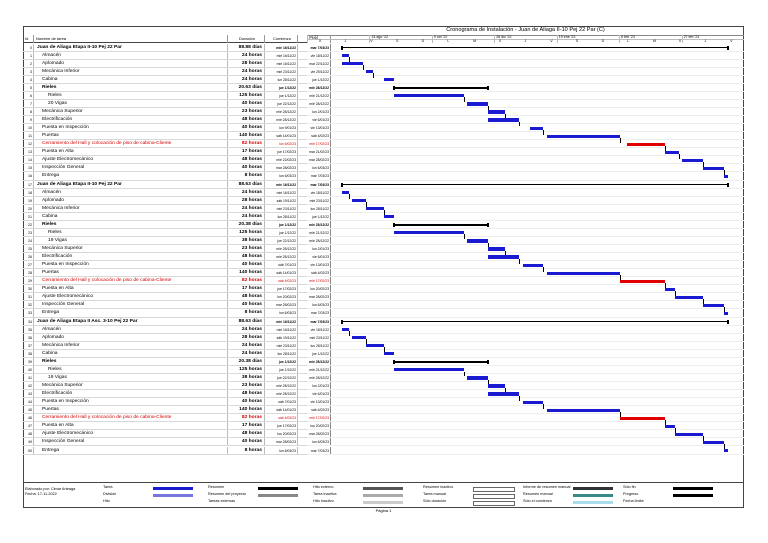 This screenshot has width=768, height=543. What do you see at coordinates (177, 95) in the screenshot?
I see `table-row: 6 Rieles 125 horas jue 1/12/22 mié 21/12/22` at bounding box center [177, 95].